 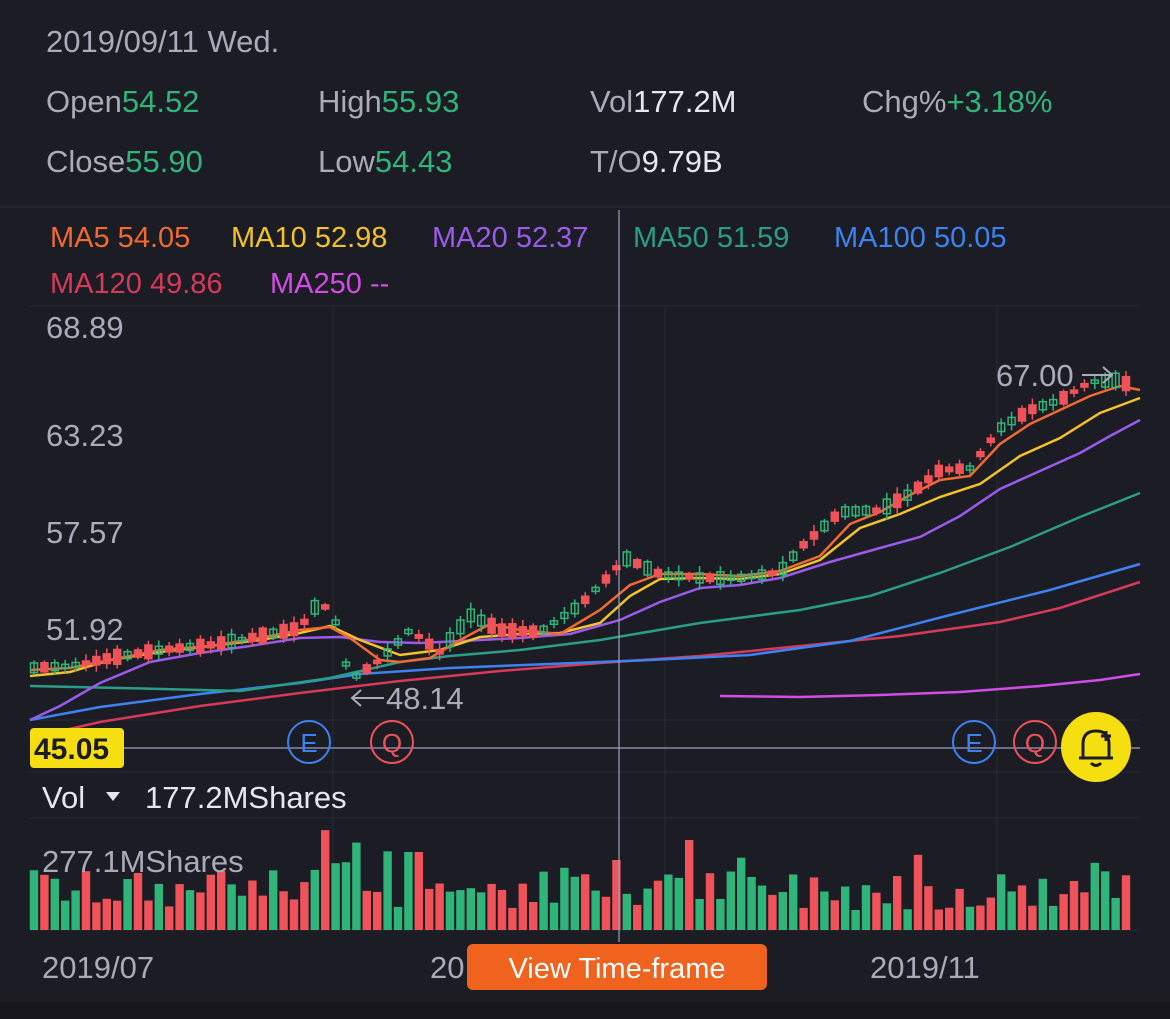 I want to click on vol-stat: Vol177.2M, so click(x=663, y=102).